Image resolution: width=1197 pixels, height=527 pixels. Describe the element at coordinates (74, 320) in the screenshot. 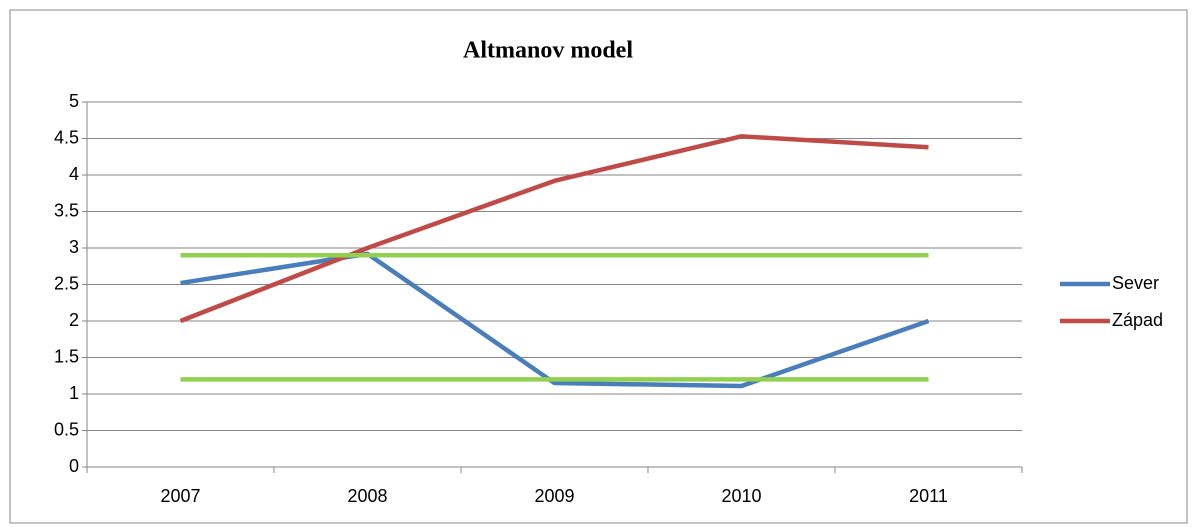

I see `y-tick-label: 2` at that location.